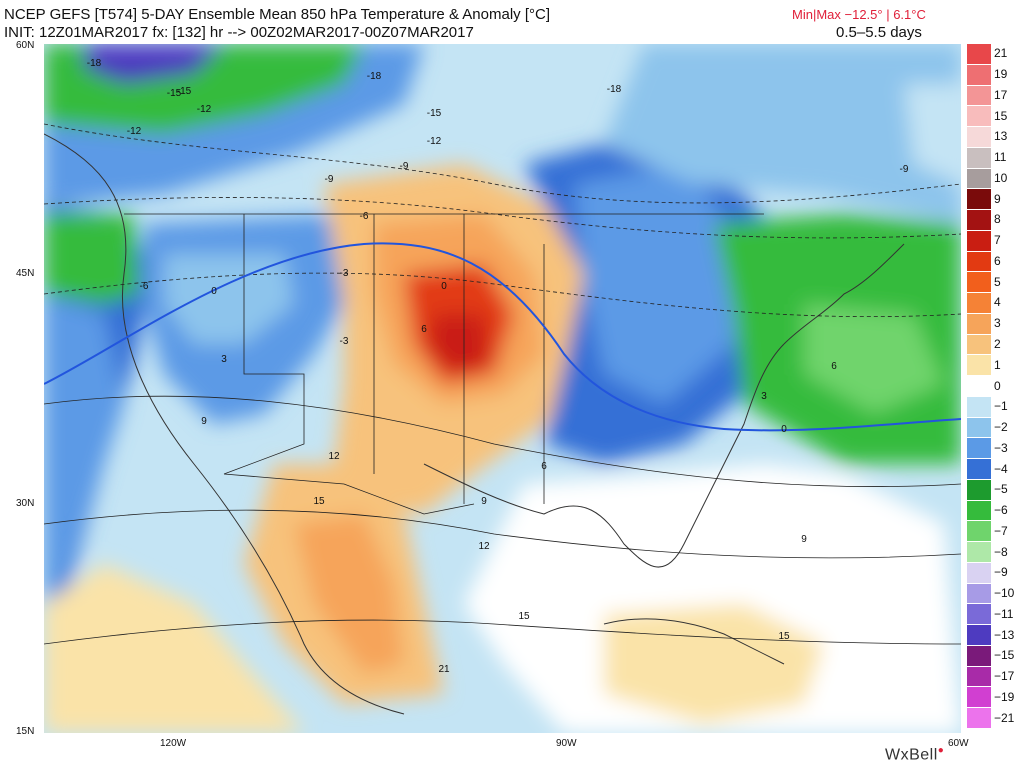 Image resolution: width=1024 pixels, height=768 pixels. Describe the element at coordinates (1000, 157) in the screenshot. I see `color-scale-label: 11` at that location.